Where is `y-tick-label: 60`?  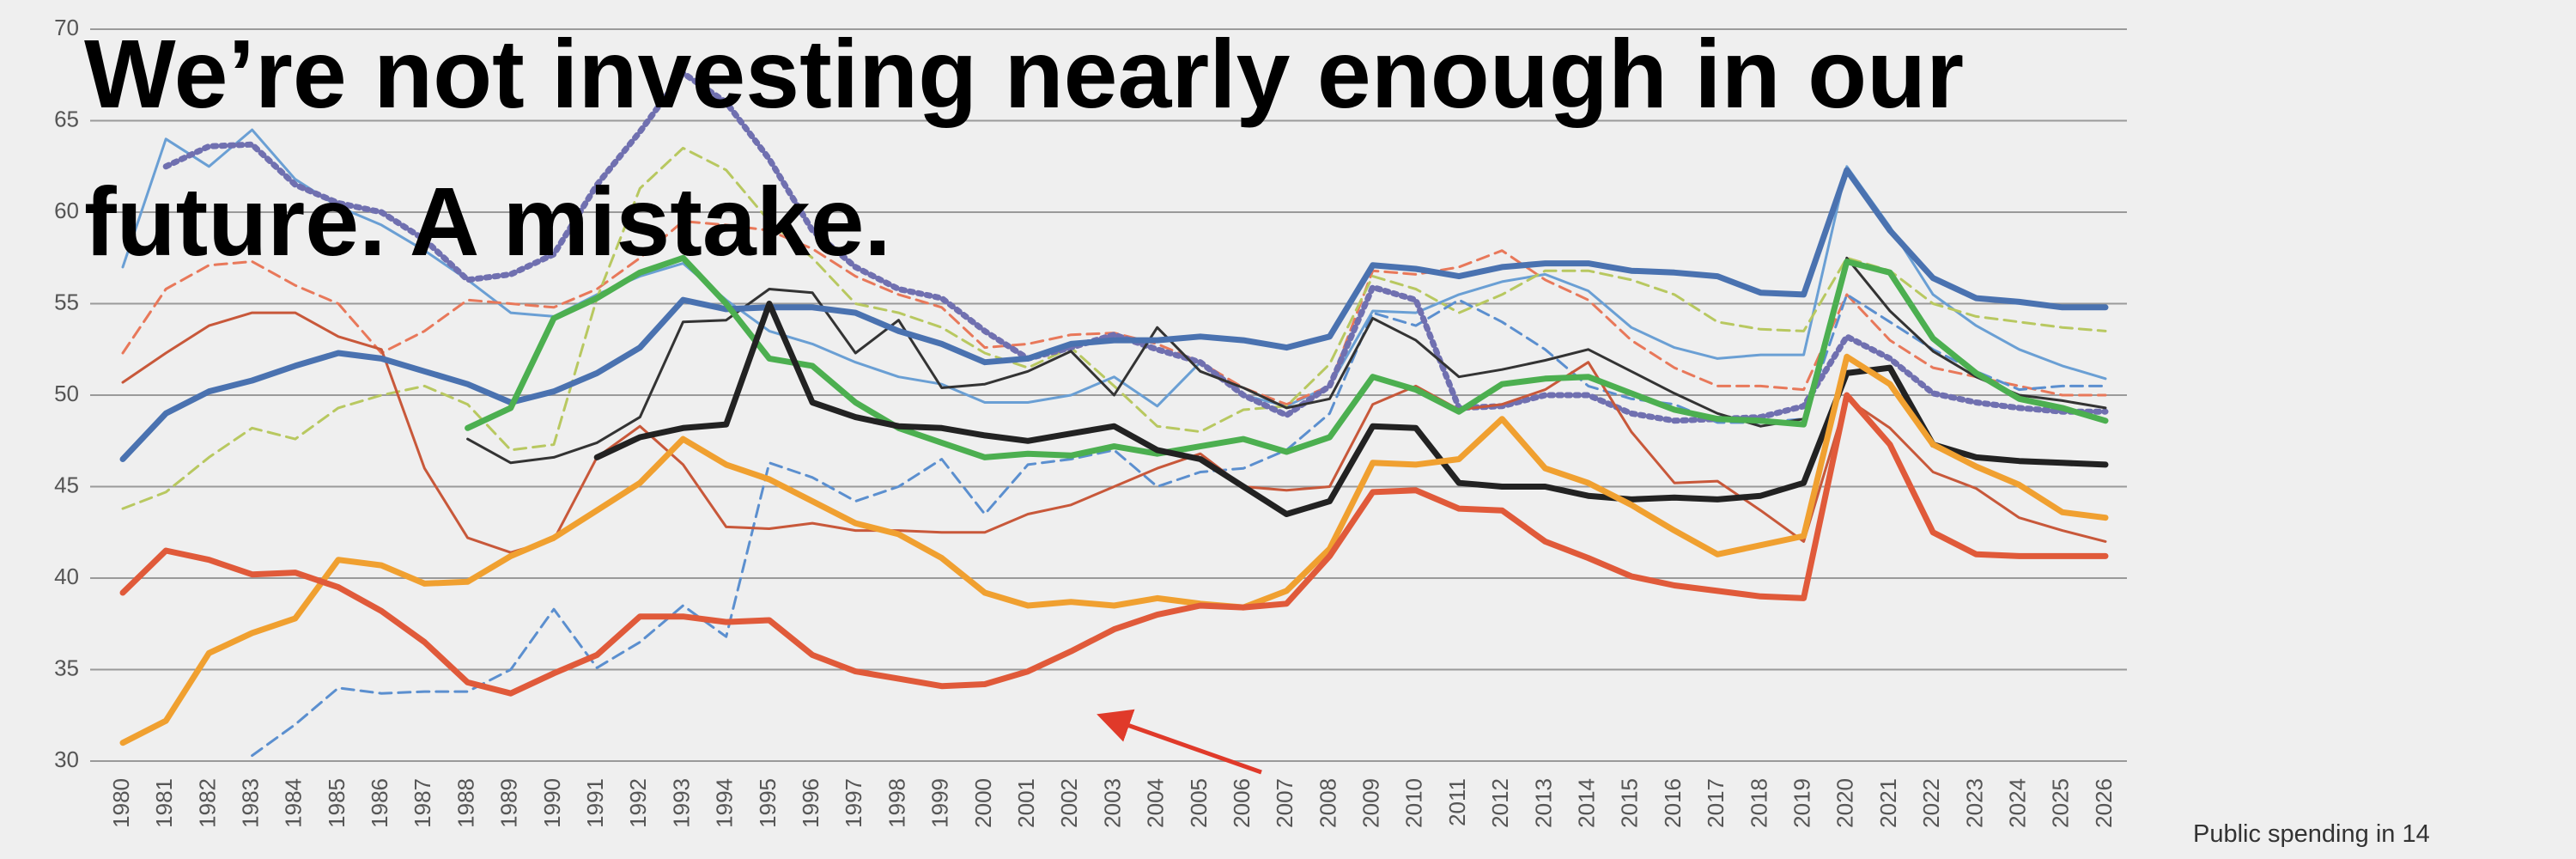
y-tick-label: 60 is located at coordinates (66, 210).